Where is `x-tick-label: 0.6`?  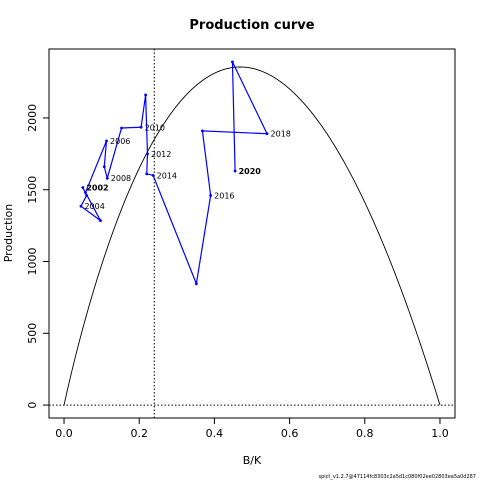 x-tick-label: 0.6 is located at coordinates (290, 433).